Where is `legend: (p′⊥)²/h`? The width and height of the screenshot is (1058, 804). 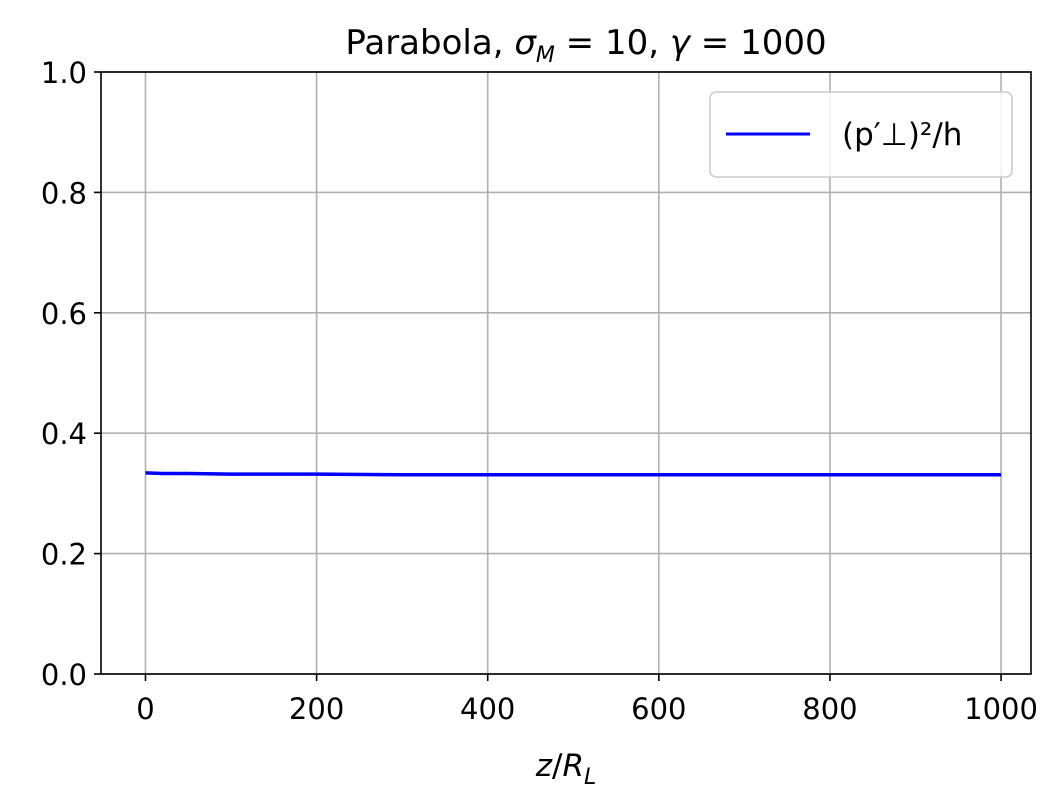
legend: (p′⊥)²/h is located at coordinates (861, 134).